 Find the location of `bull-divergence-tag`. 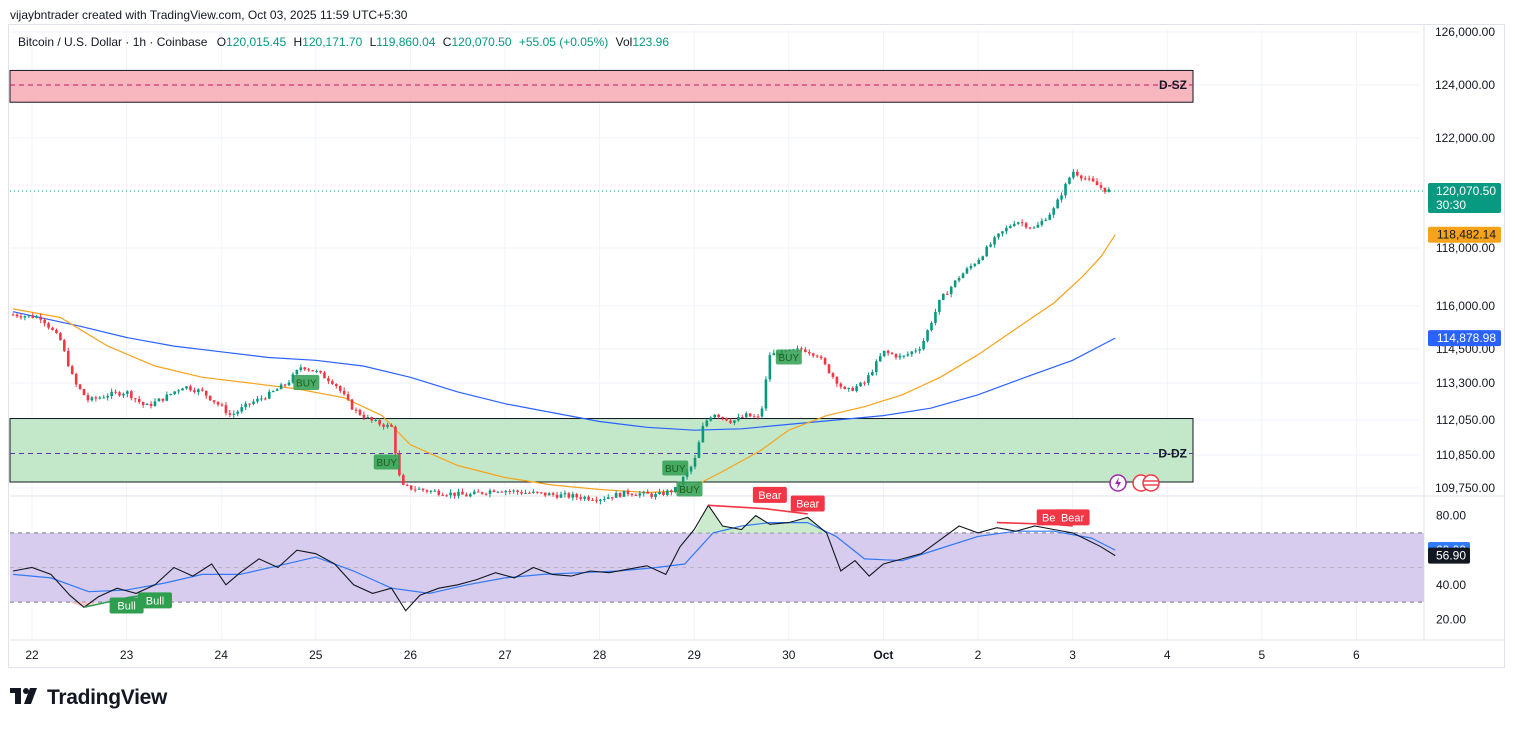

bull-divergence-tag is located at coordinates (126, 605).